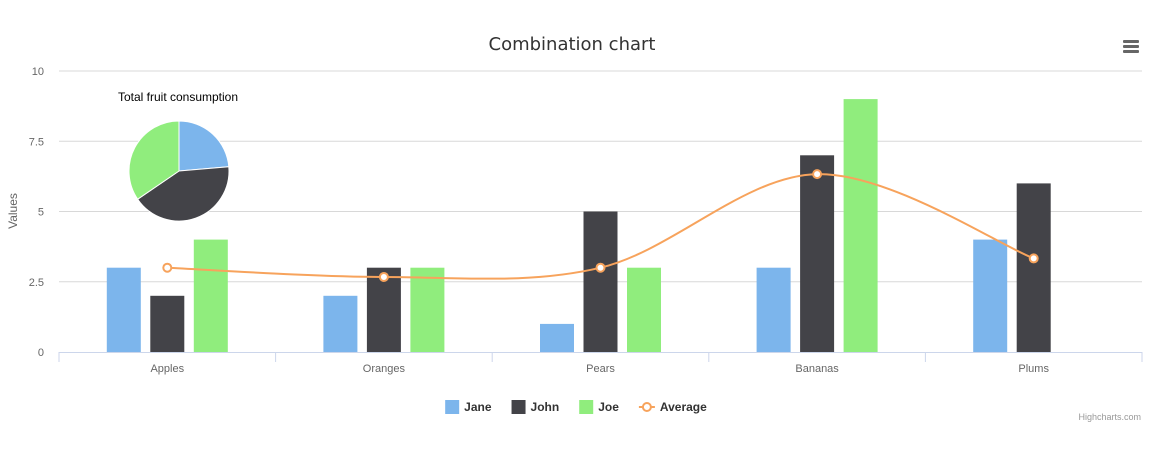 Image resolution: width=1158 pixels, height=453 pixels. I want to click on legend-label: Jane, so click(478, 407).